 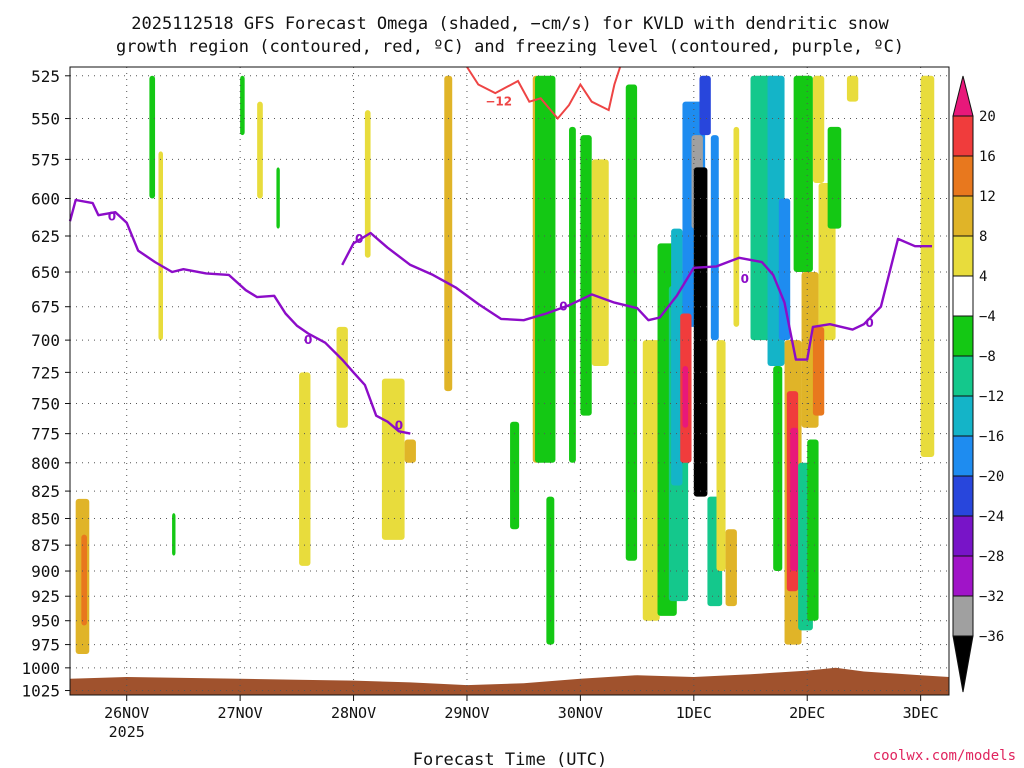 What do you see at coordinates (987, 157) in the screenshot?
I see `colorbar-label: 16` at bounding box center [987, 157].